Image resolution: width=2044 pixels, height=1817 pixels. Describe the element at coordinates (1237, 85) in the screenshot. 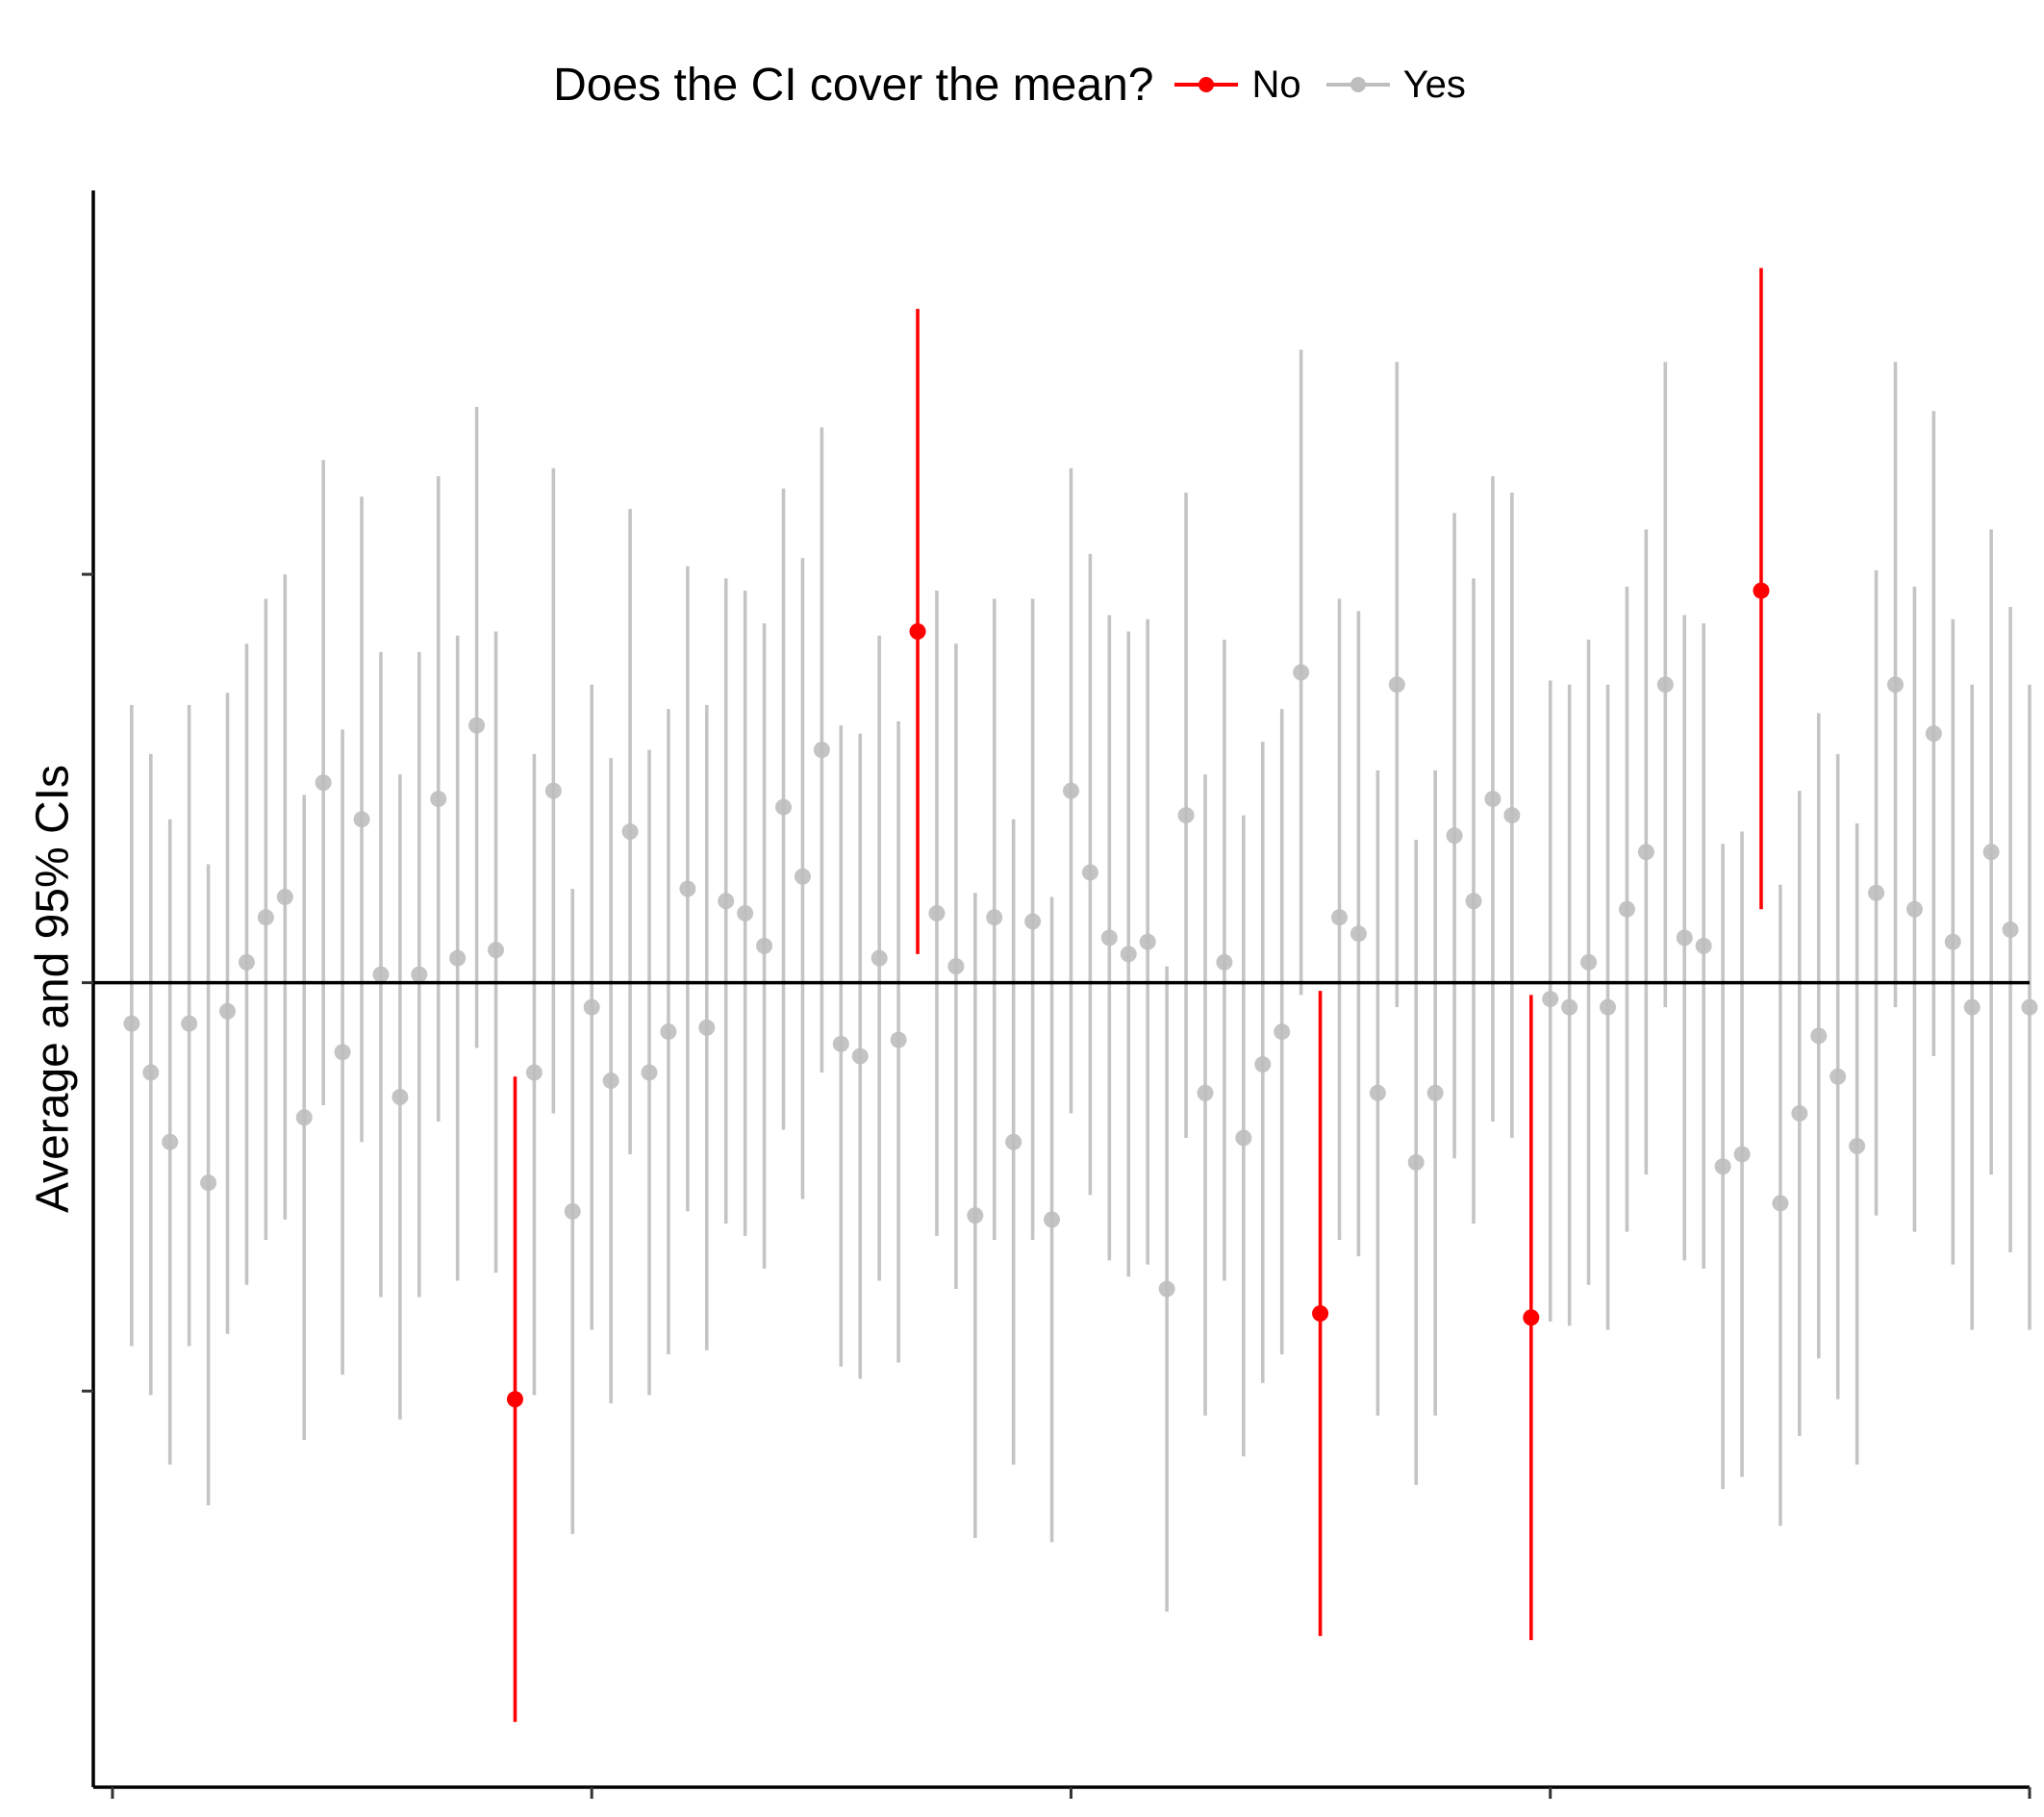

I see `legend-item-no: No` at that location.